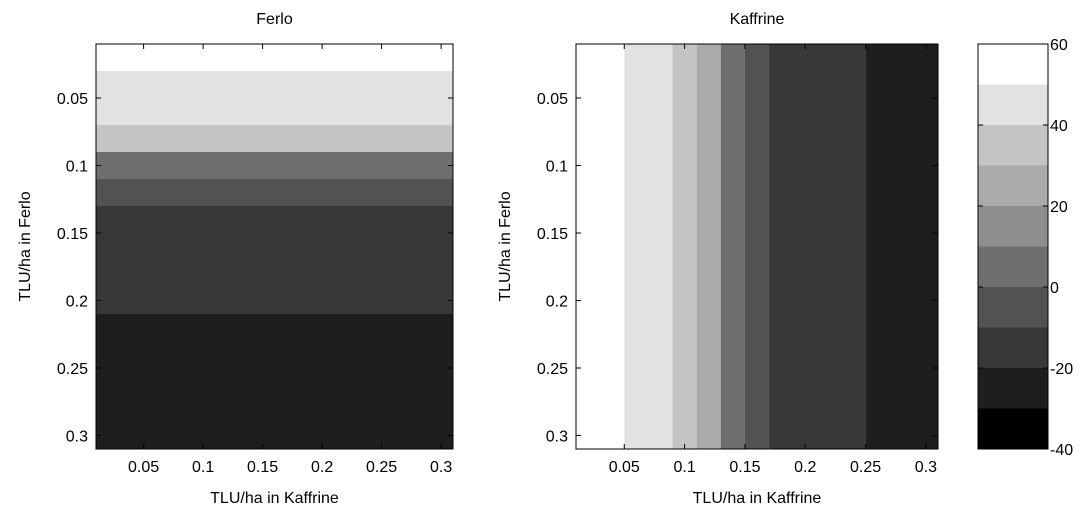  Describe the element at coordinates (203, 467) in the screenshot. I see `ferlo-x-tick-label: 0.1` at that location.